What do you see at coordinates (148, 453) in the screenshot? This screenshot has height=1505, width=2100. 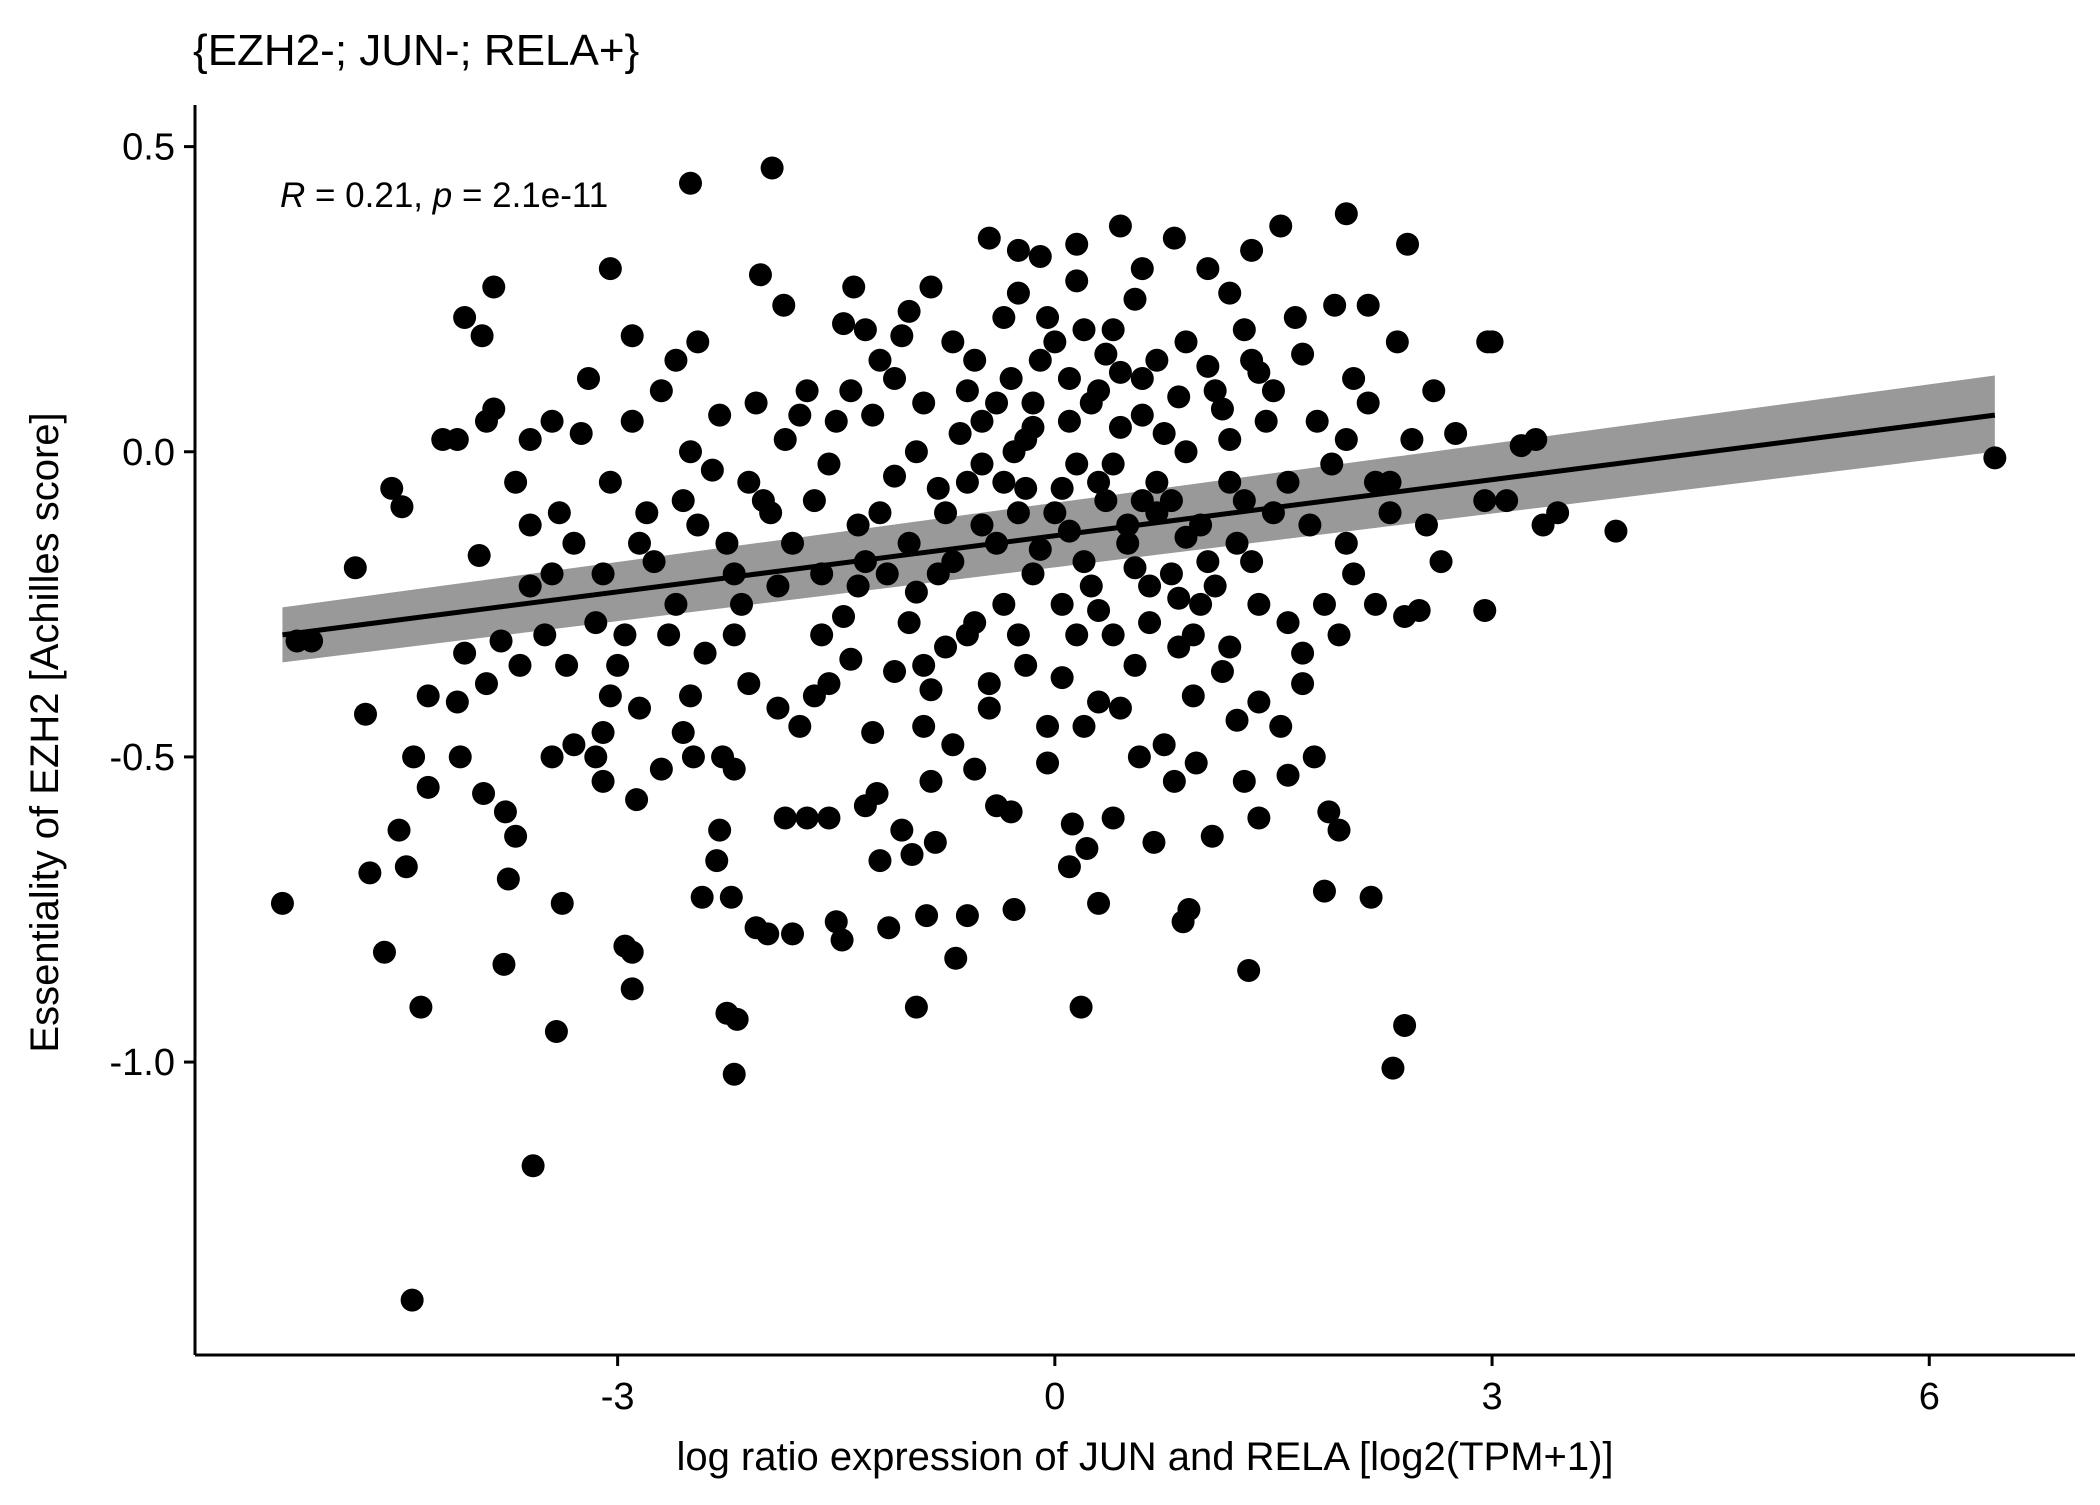 I see `y-tick-label: 0.0` at bounding box center [148, 453].